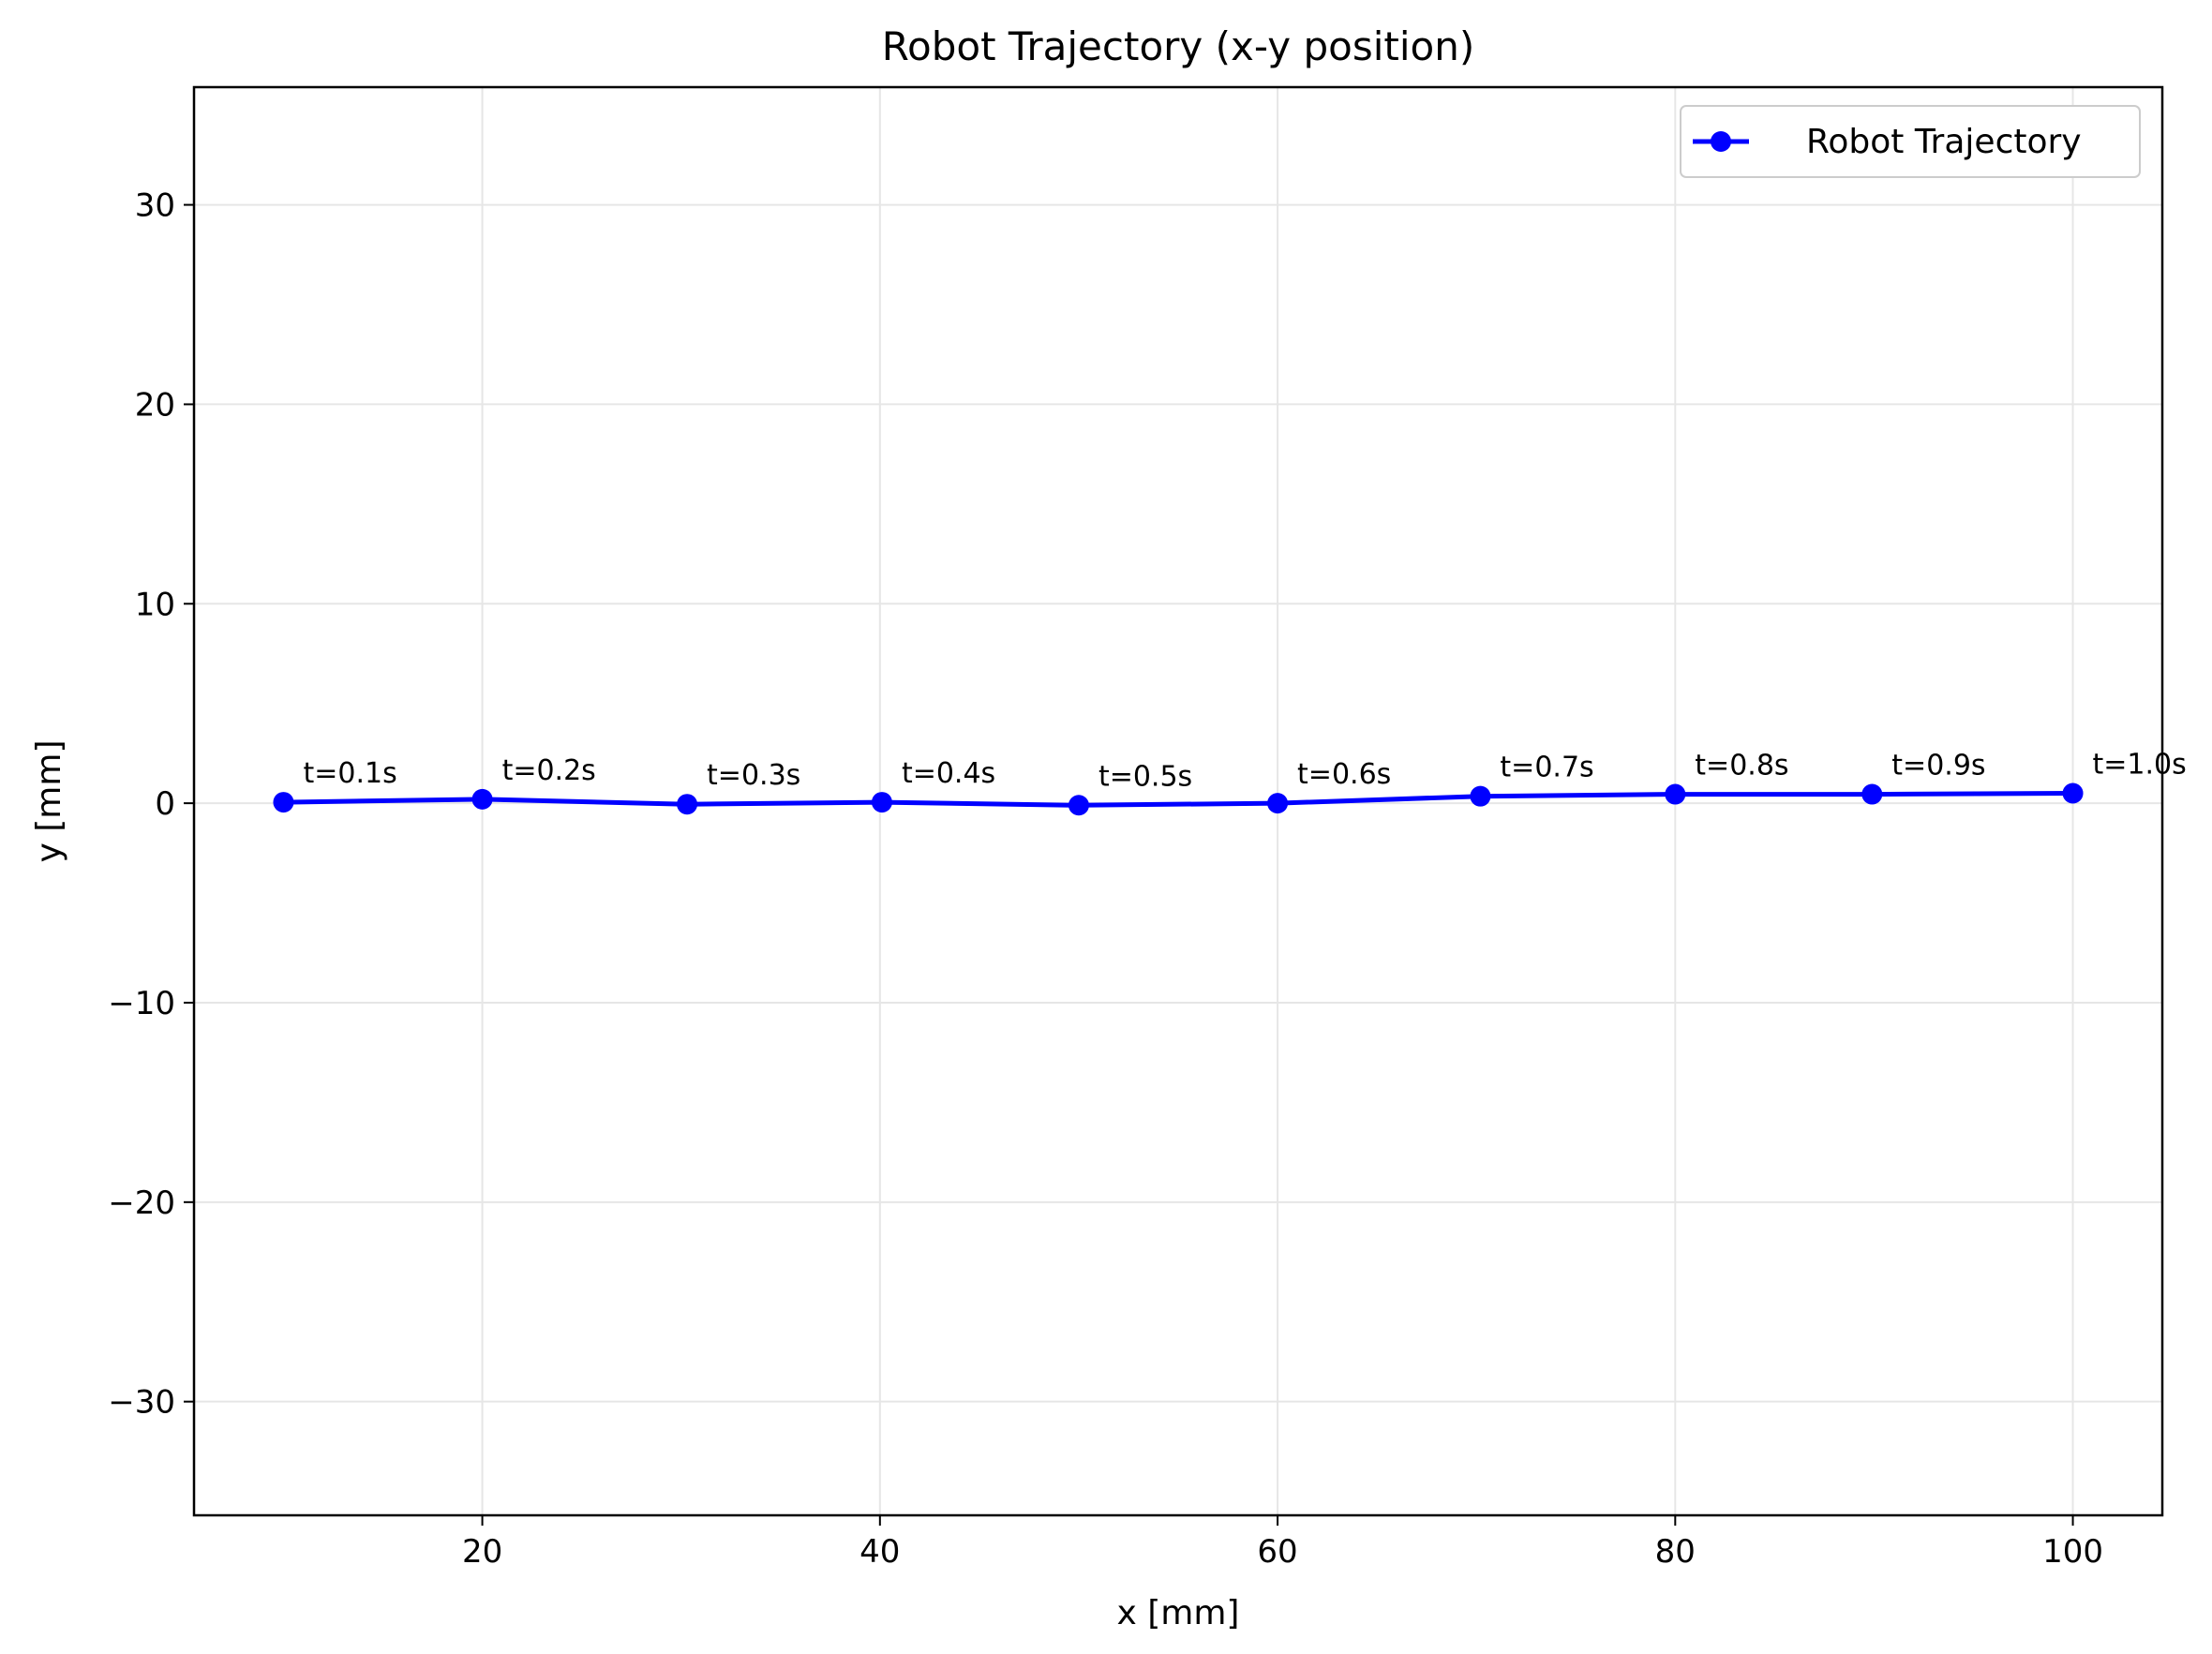 The height and width of the screenshot is (1654, 2212). Describe the element at coordinates (155, 405) in the screenshot. I see `y-tick-label: 20` at that location.